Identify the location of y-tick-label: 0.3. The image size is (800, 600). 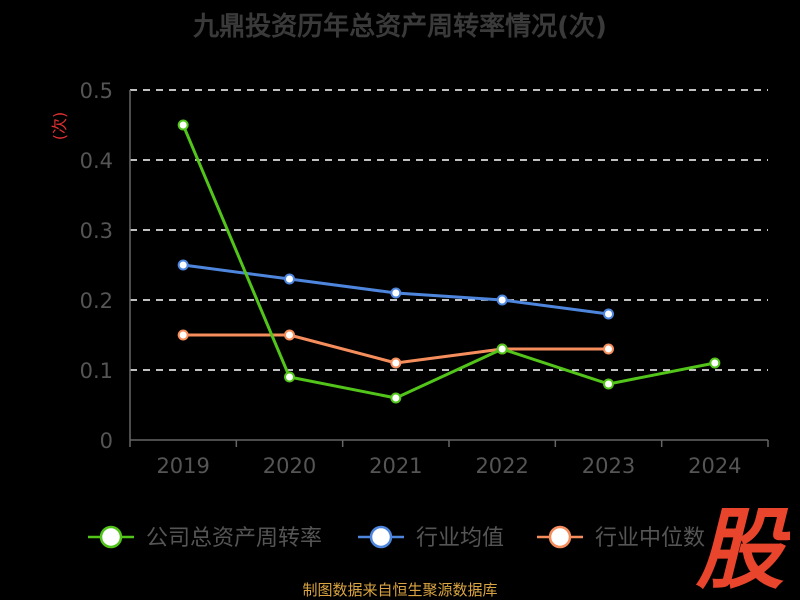
(96, 231).